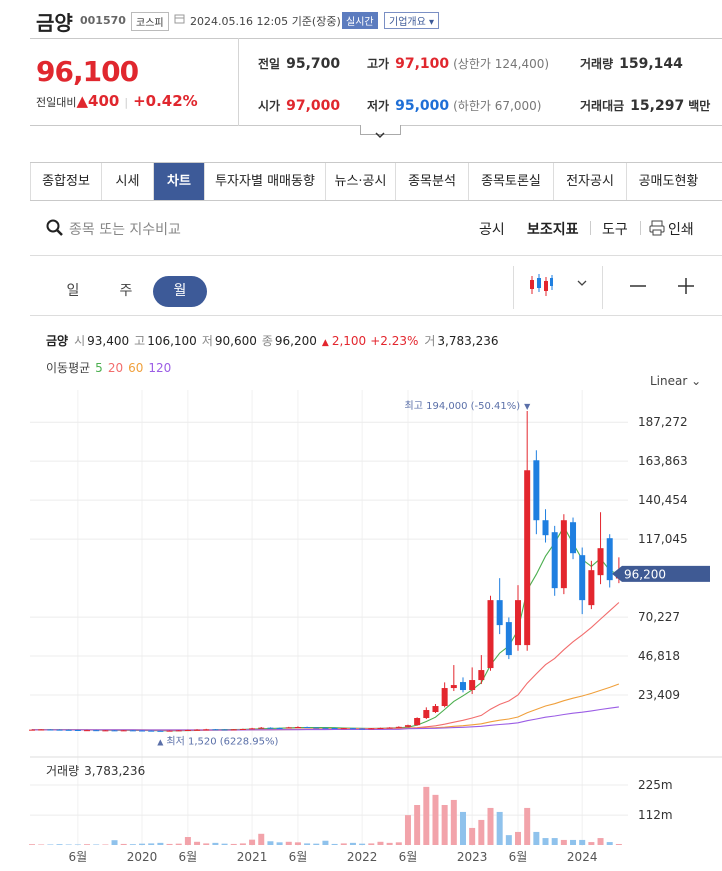 This screenshot has height=871, width=722. Describe the element at coordinates (376, 228) in the screenshot. I see `search-bar` at that location.